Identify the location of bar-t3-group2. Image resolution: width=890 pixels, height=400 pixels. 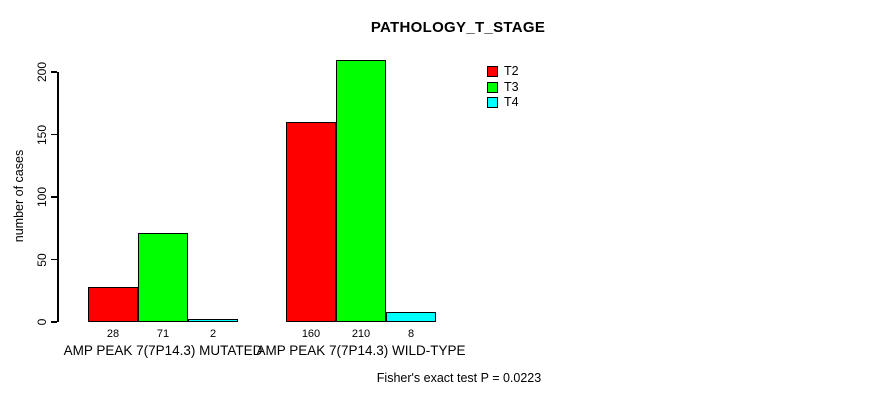
(361, 190).